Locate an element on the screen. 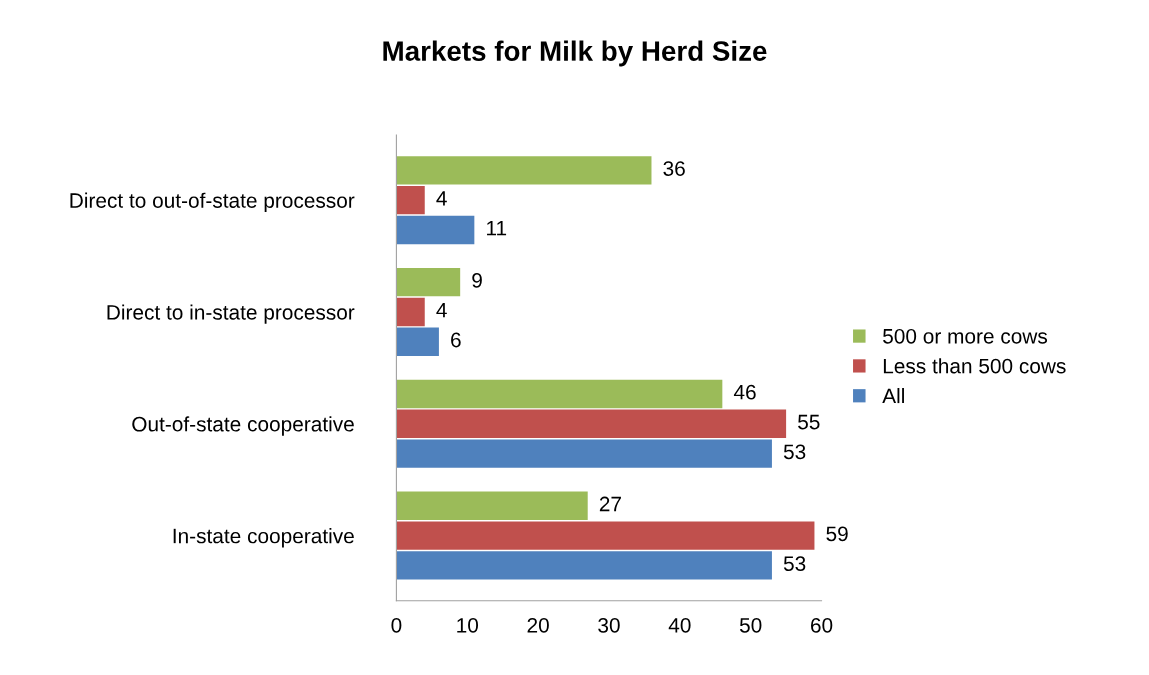 Image resolution: width=1149 pixels, height=675 pixels. data-label: 55 is located at coordinates (809, 422).